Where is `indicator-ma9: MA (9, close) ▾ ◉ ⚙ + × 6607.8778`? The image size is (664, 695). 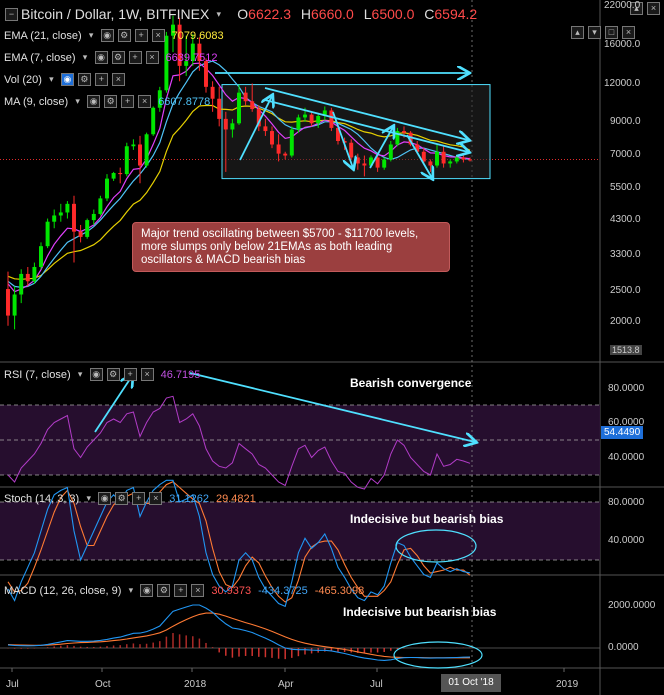
indicator-ma9: MA (9, close) ▾ ◉ ⚙ + × 6607.8778 is located at coordinates (107, 101).